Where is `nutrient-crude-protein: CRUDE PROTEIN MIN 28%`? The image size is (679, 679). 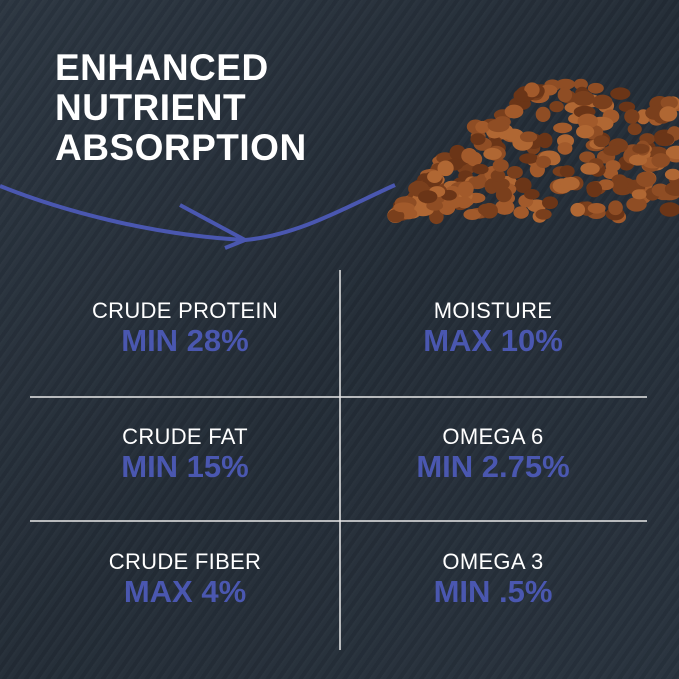
nutrient-crude-protein: CRUDE PROTEIN MIN 28% is located at coordinates (185, 328).